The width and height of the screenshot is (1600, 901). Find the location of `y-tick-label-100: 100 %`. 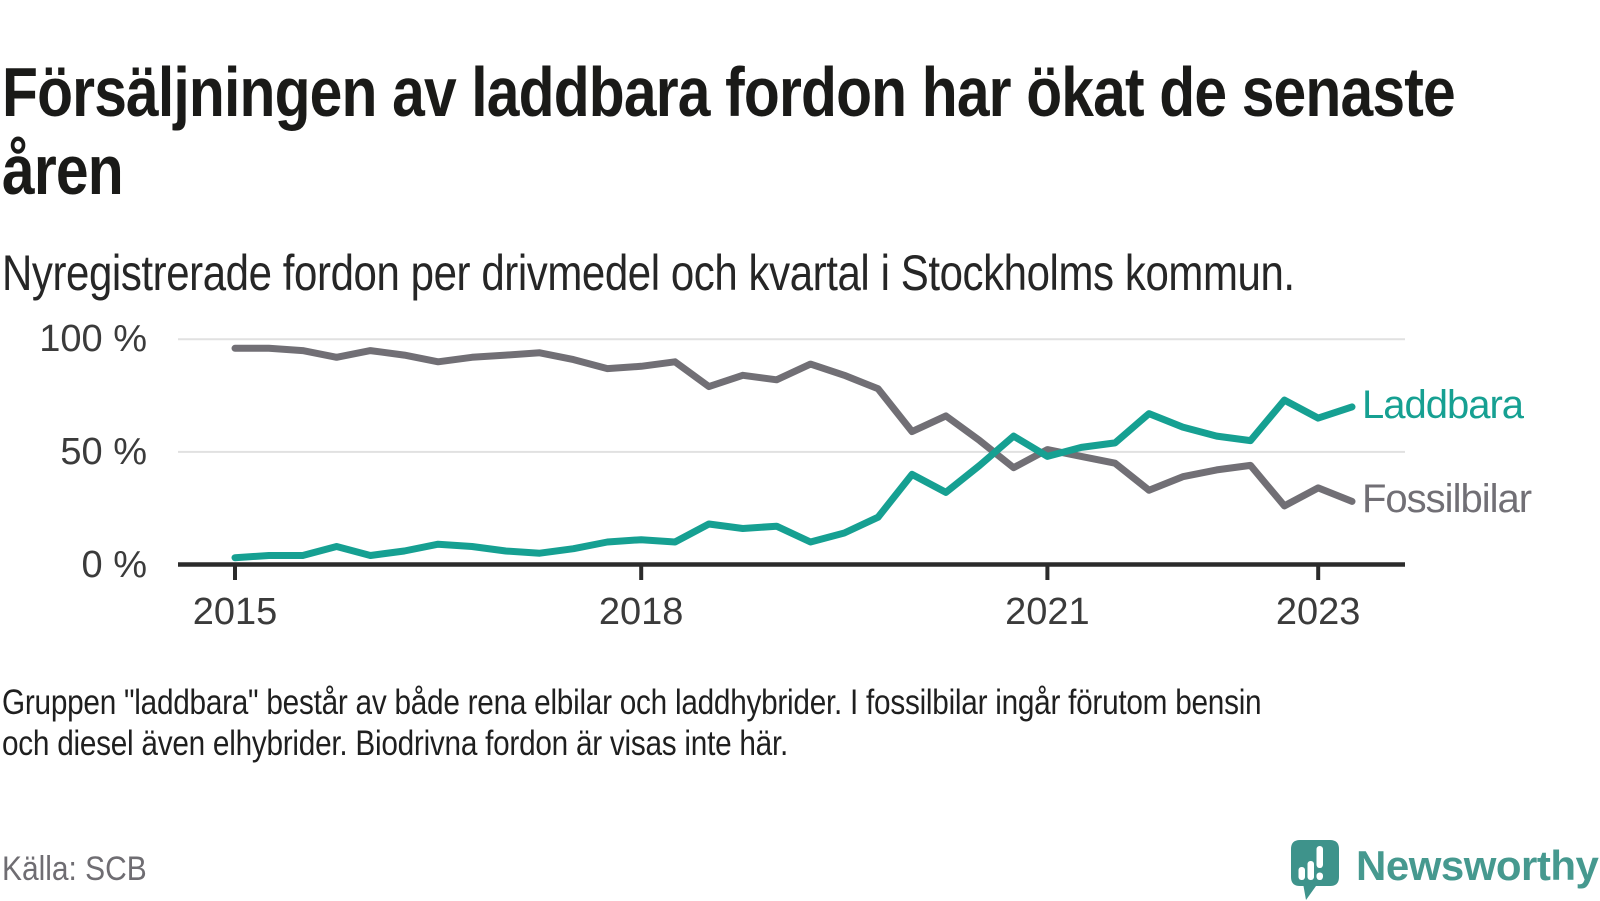

y-tick-label-100: 100 % is located at coordinates (93, 339).